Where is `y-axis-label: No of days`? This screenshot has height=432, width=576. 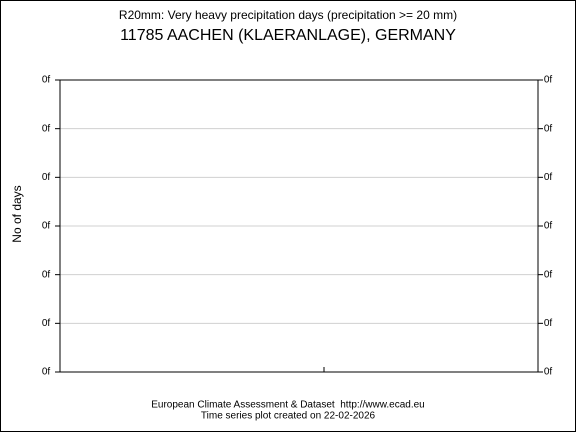 y-axis-label: No of days is located at coordinates (17, 213).